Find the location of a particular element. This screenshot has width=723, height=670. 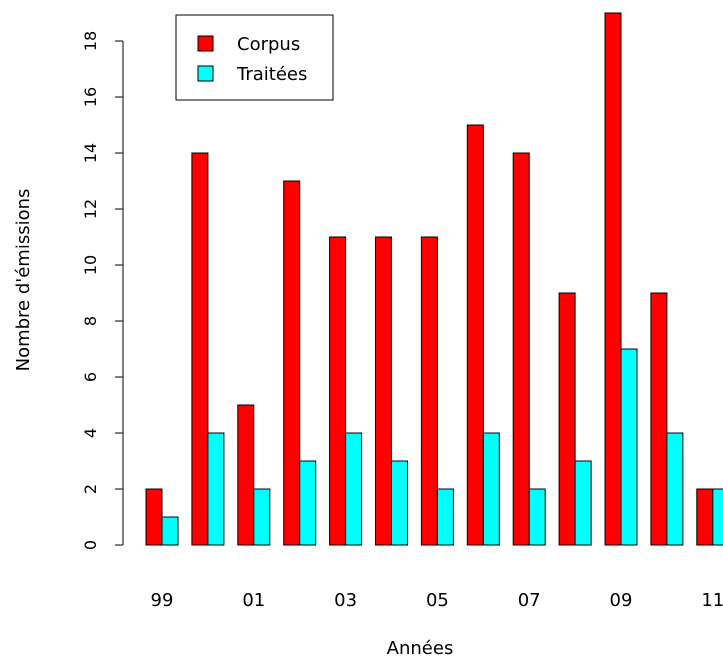

legend-label-corpus: Corpus is located at coordinates (268, 44).